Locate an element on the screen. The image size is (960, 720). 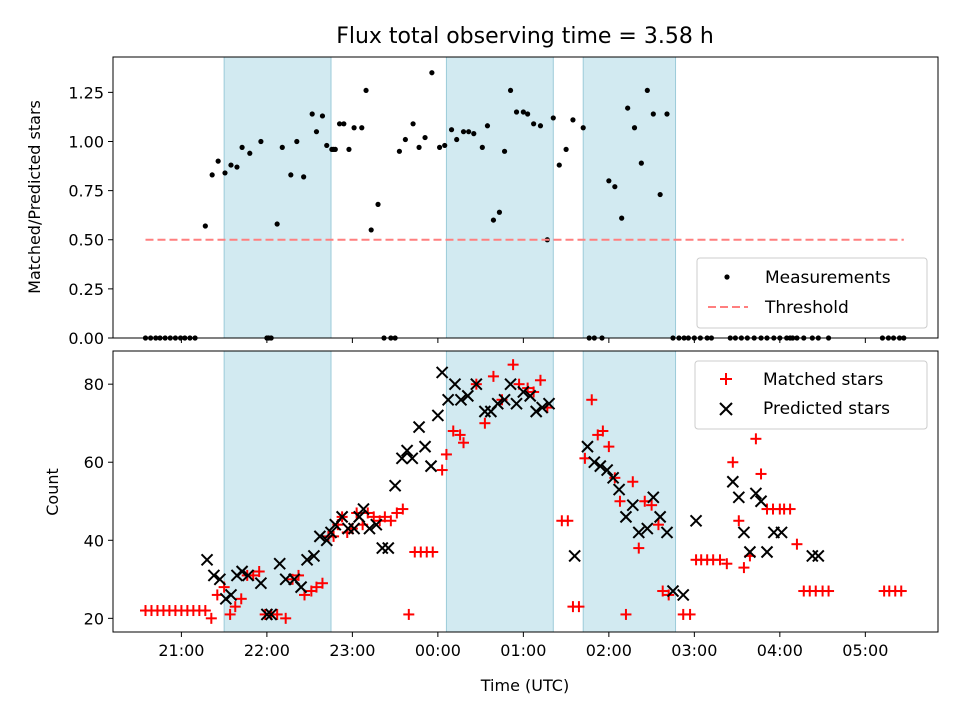
top-y-tick-label: 1.00 is located at coordinates (86, 141).